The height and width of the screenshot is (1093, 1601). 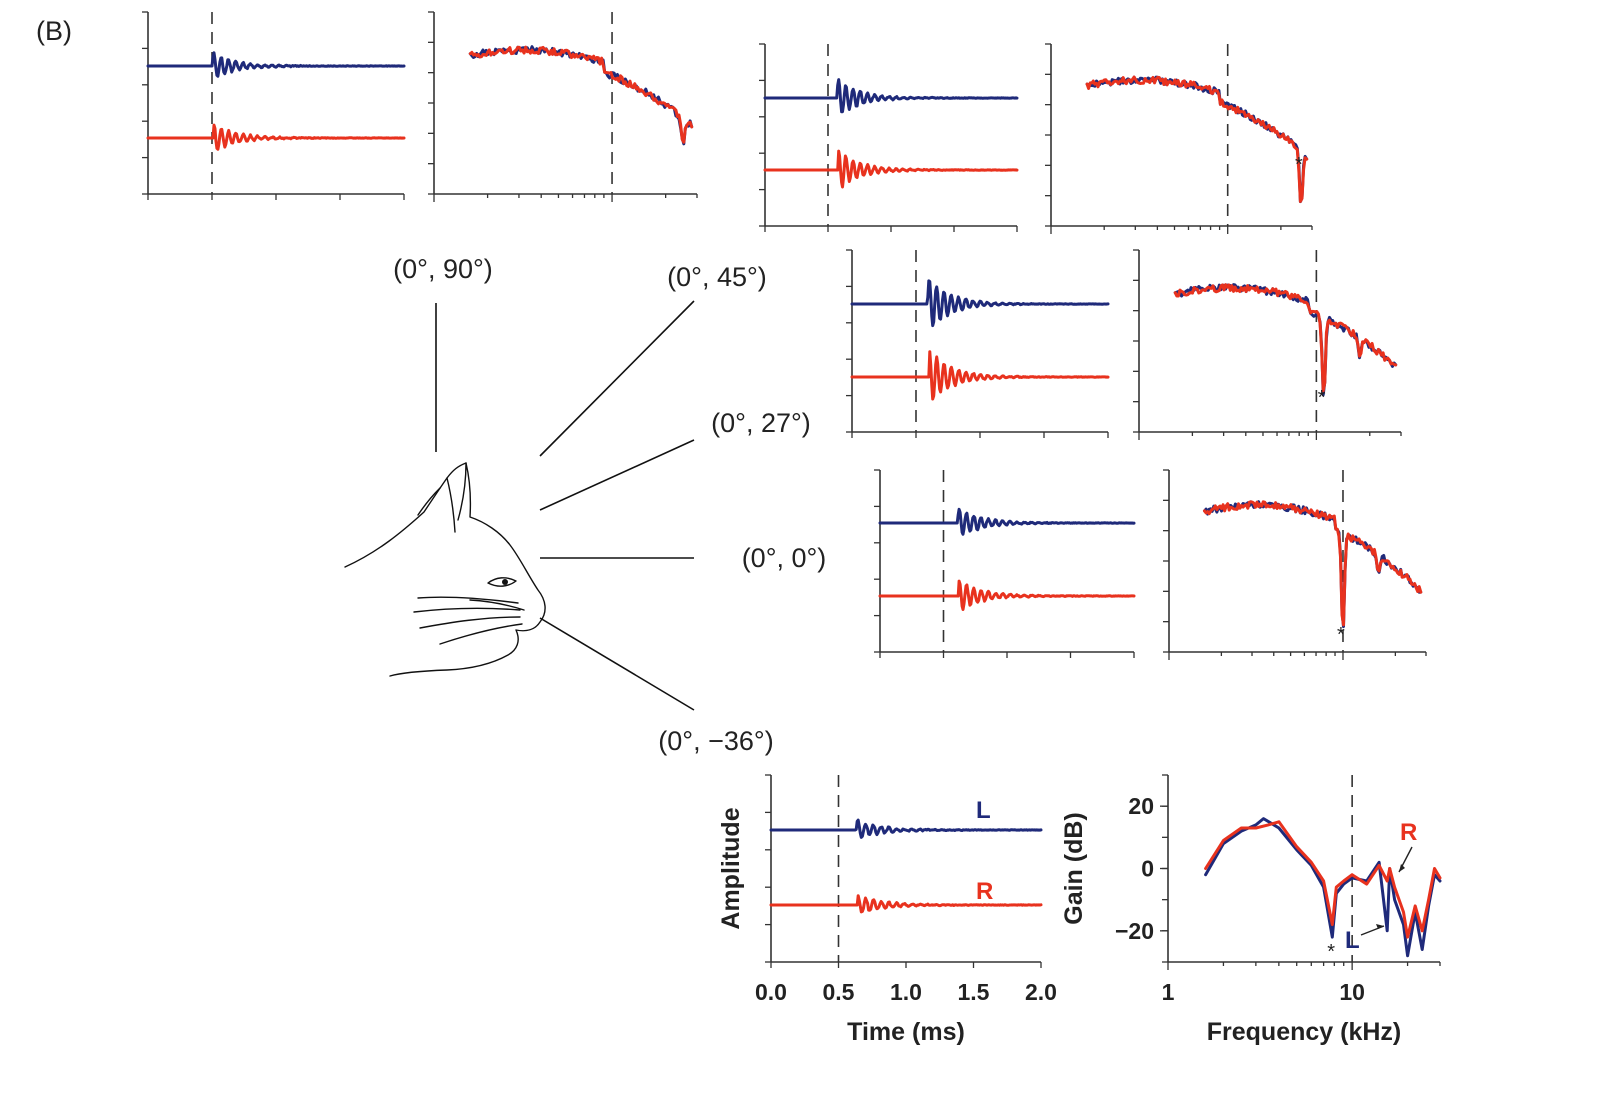 I want to click on direction-lines, so click(x=565, y=505).